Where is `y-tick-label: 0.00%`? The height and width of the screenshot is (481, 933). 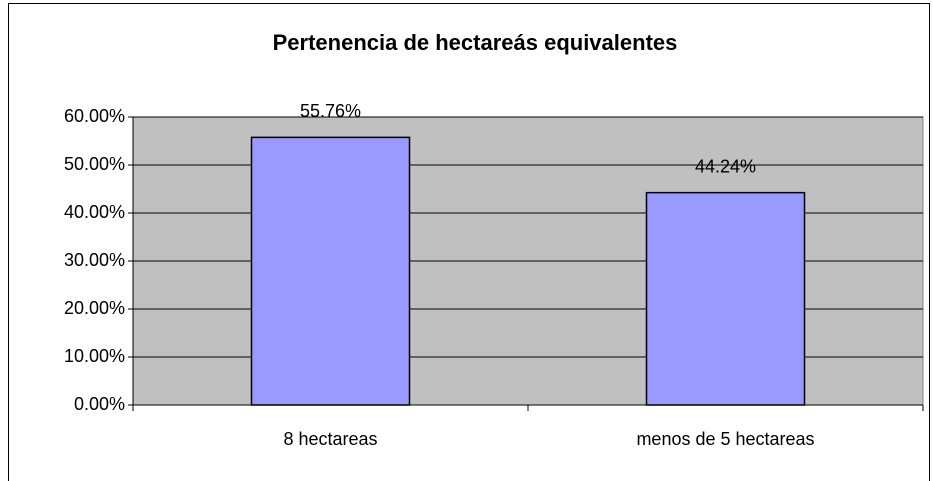
y-tick-label: 0.00% is located at coordinates (99, 404).